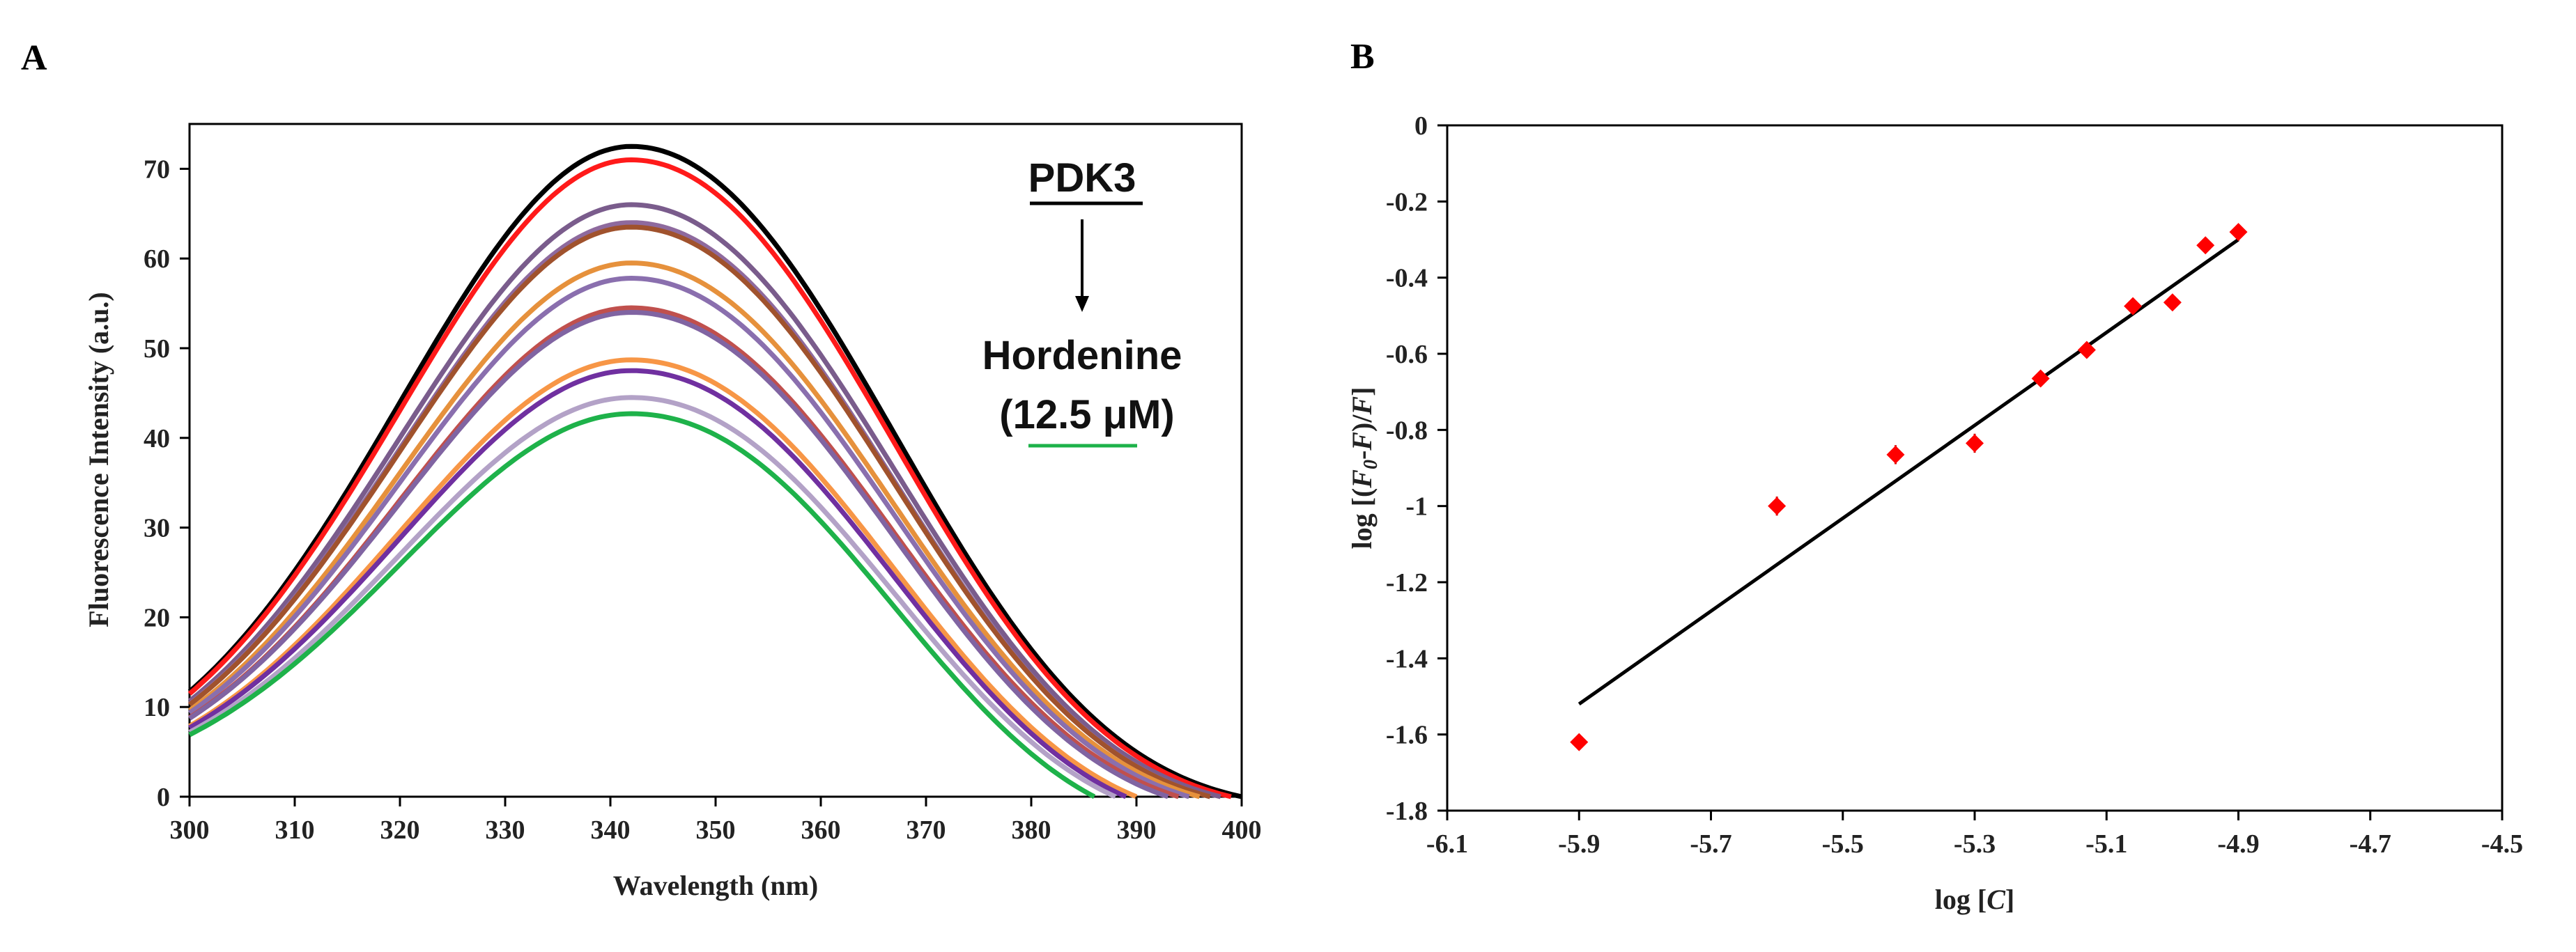  What do you see at coordinates (1711, 844) in the screenshot?
I see `x-tick-label: -5.7` at bounding box center [1711, 844].